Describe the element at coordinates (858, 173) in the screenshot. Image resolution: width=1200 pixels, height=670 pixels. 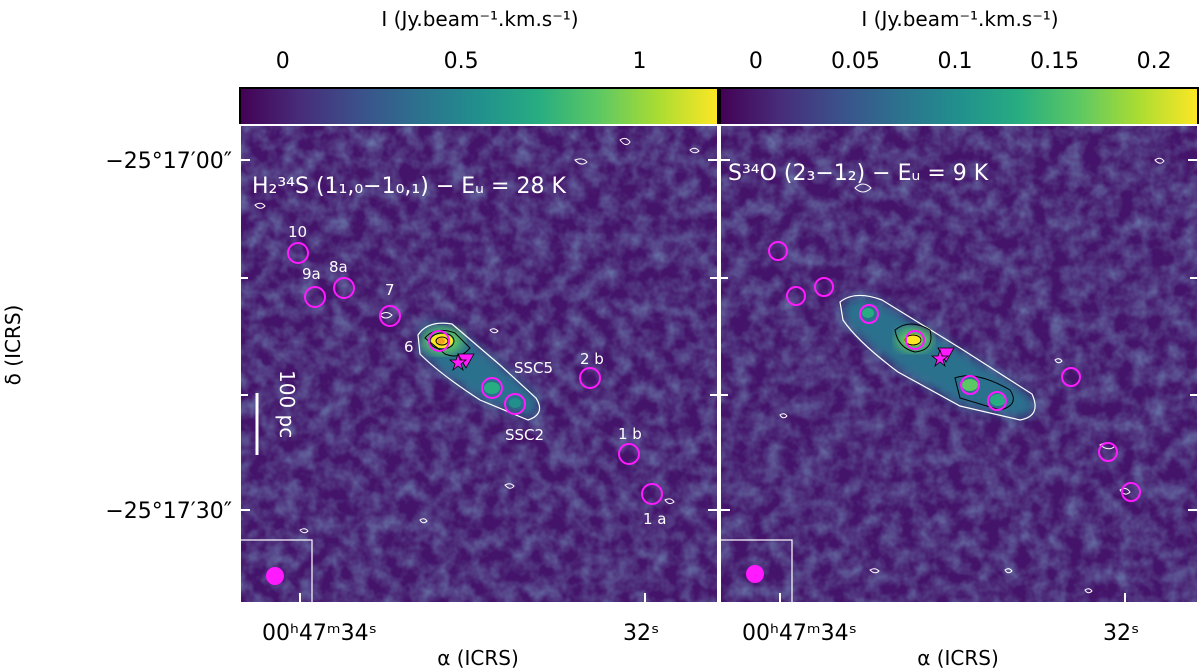
I see `line-title-s-34o: S³⁴O (2₃−1₂) − Eᵤ = 9 K` at that location.